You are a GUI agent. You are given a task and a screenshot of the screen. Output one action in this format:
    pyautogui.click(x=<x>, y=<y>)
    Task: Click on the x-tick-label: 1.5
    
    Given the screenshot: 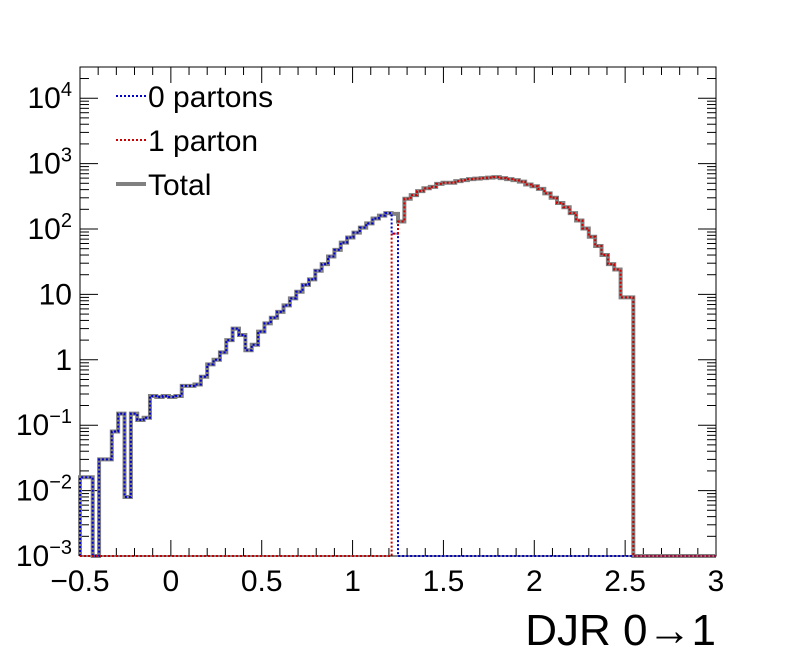 What is the action you would take?
    pyautogui.click(x=444, y=581)
    